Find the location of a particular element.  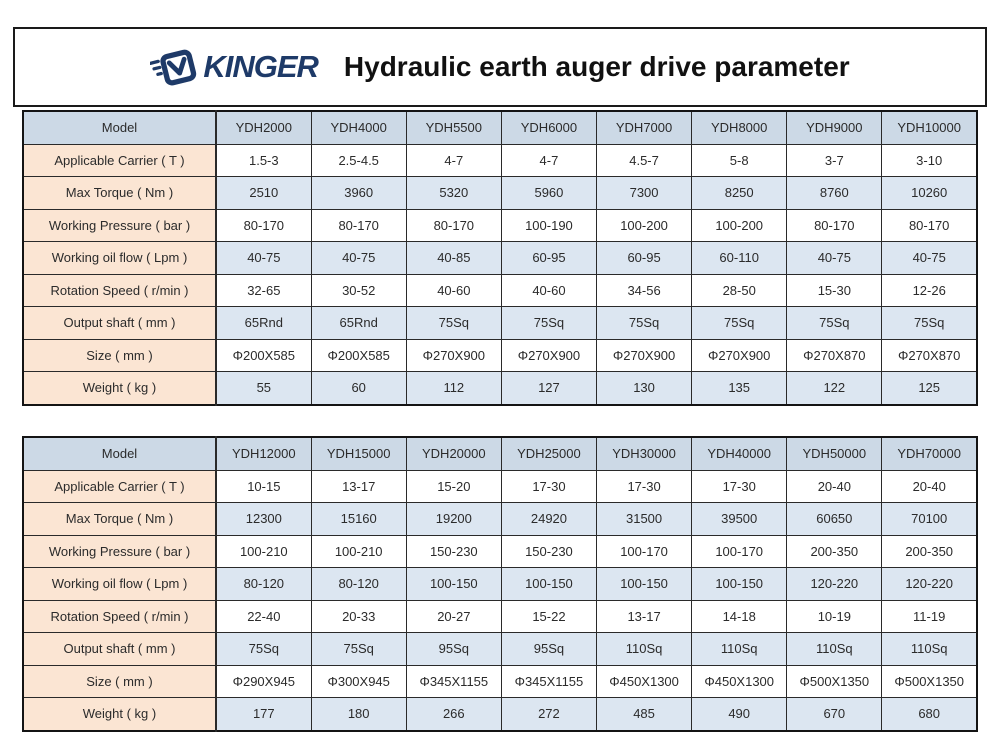

model-name-cell: YDH15000 is located at coordinates (358, 453).